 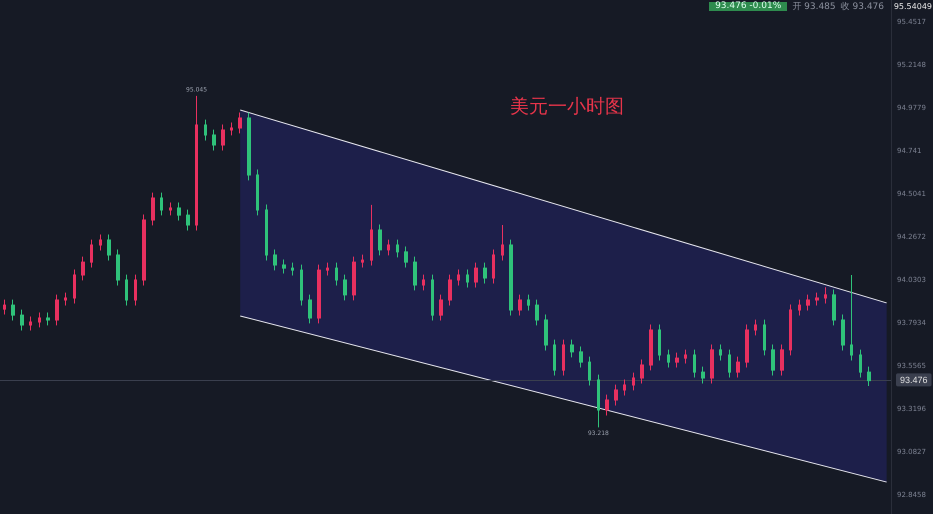 I want to click on text: 93.476 -0.01%, so click(x=748, y=6).